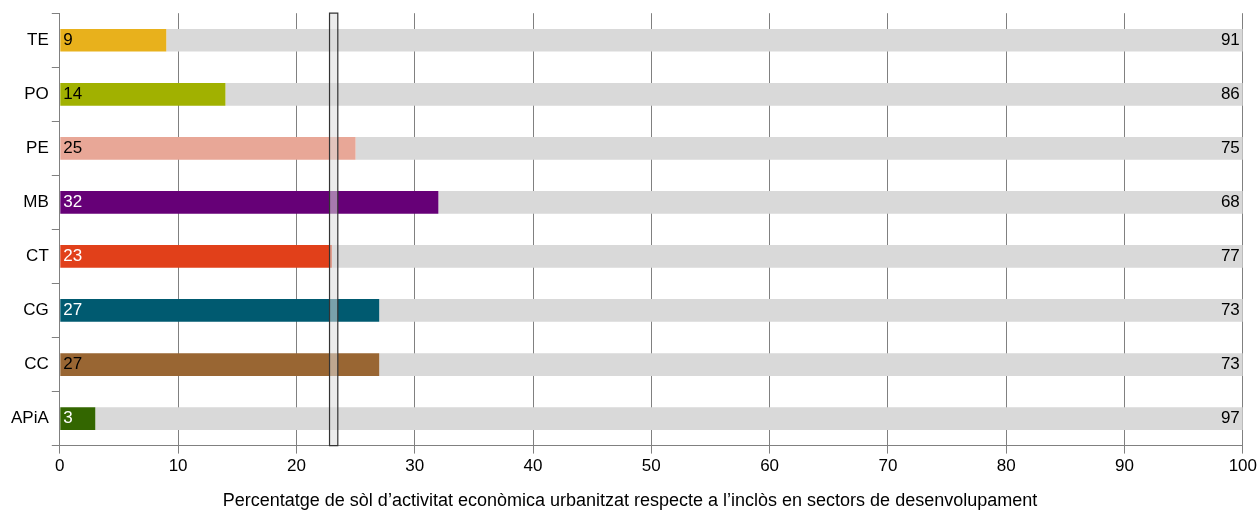 The height and width of the screenshot is (519, 1260). What do you see at coordinates (630, 500) in the screenshot?
I see `x-axis-title: Percentatge de sòl d’activitat econòmica urbanitzat respecte a l’inclòs en sectors de desenvolupament` at bounding box center [630, 500].